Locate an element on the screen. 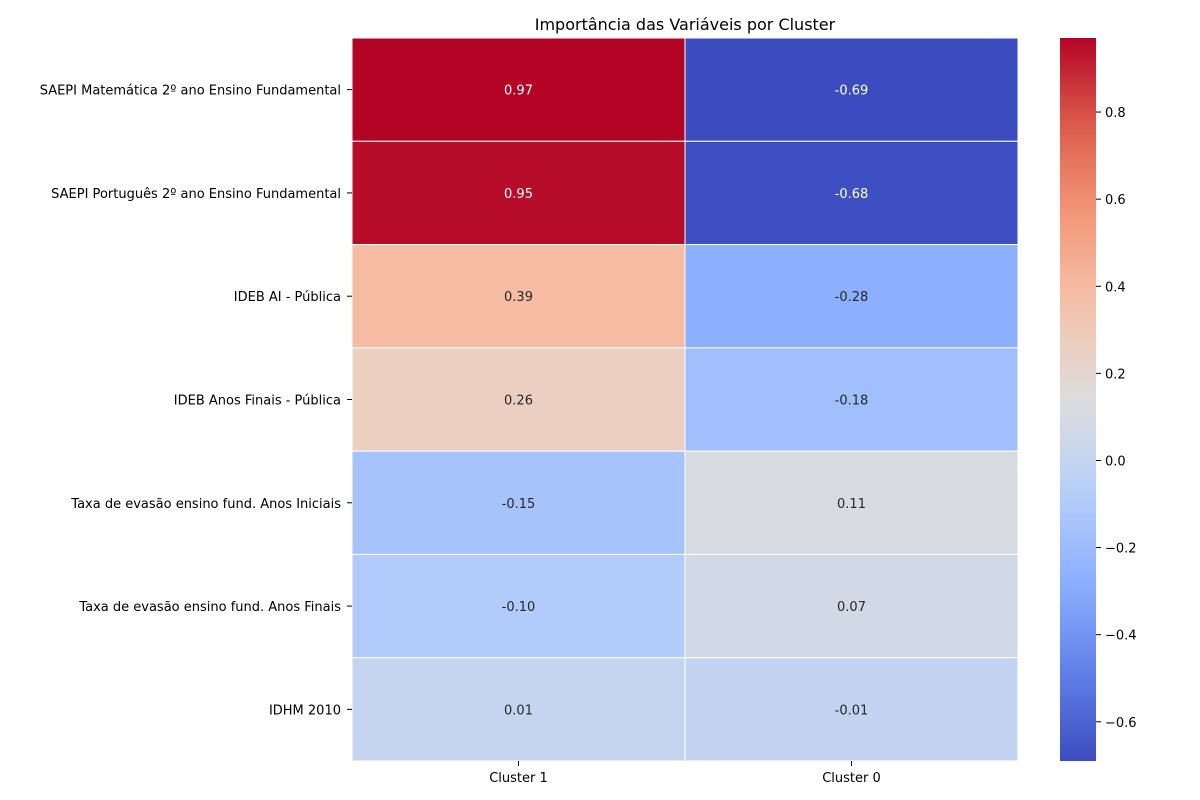 The width and height of the screenshot is (1200, 800). cell-value-label: 0.95 is located at coordinates (518, 194).